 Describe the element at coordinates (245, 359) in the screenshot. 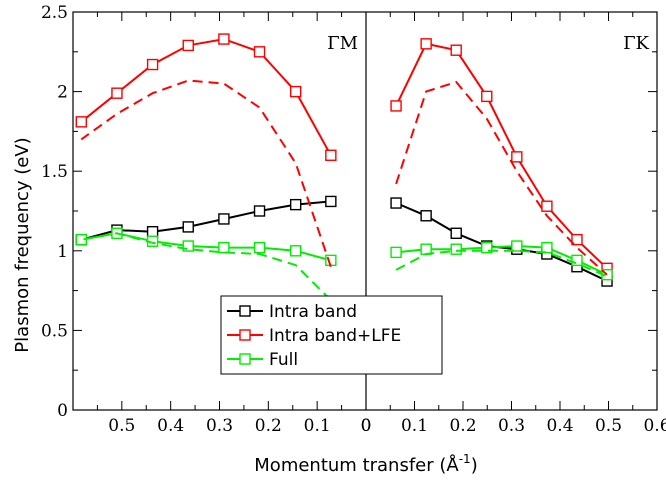

I see `legend-marker-full` at that location.